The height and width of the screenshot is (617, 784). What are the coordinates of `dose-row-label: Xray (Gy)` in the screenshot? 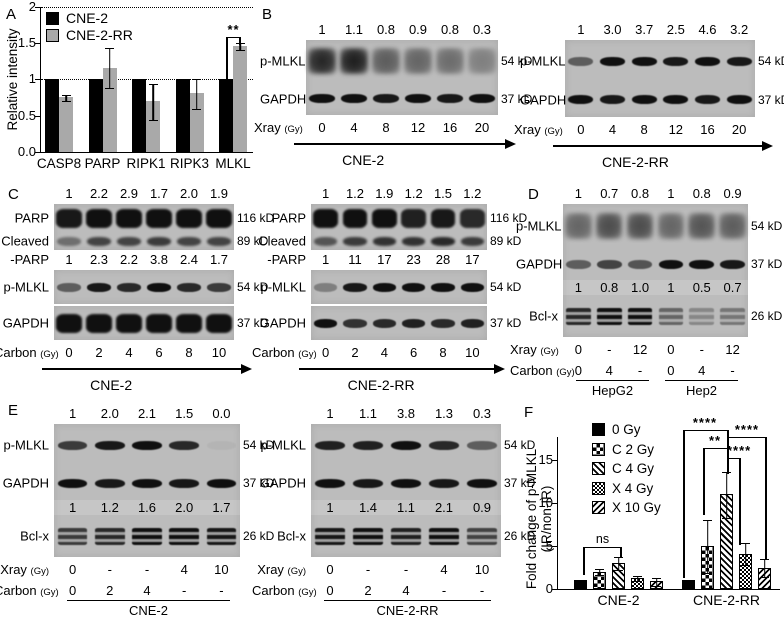 It's located at (538, 129).